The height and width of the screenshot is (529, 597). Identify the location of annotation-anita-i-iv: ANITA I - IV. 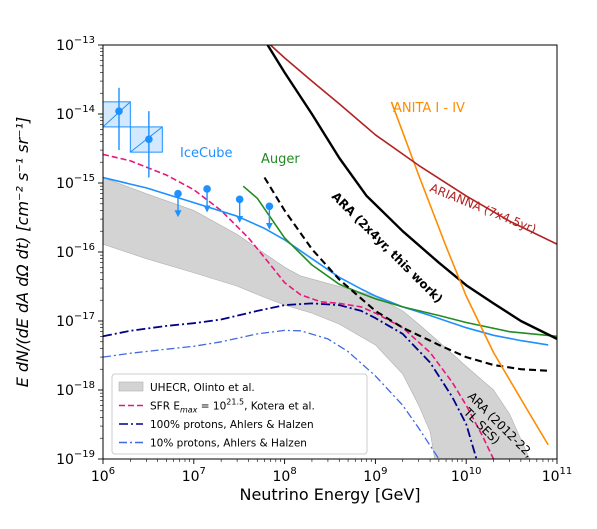
(429, 108).